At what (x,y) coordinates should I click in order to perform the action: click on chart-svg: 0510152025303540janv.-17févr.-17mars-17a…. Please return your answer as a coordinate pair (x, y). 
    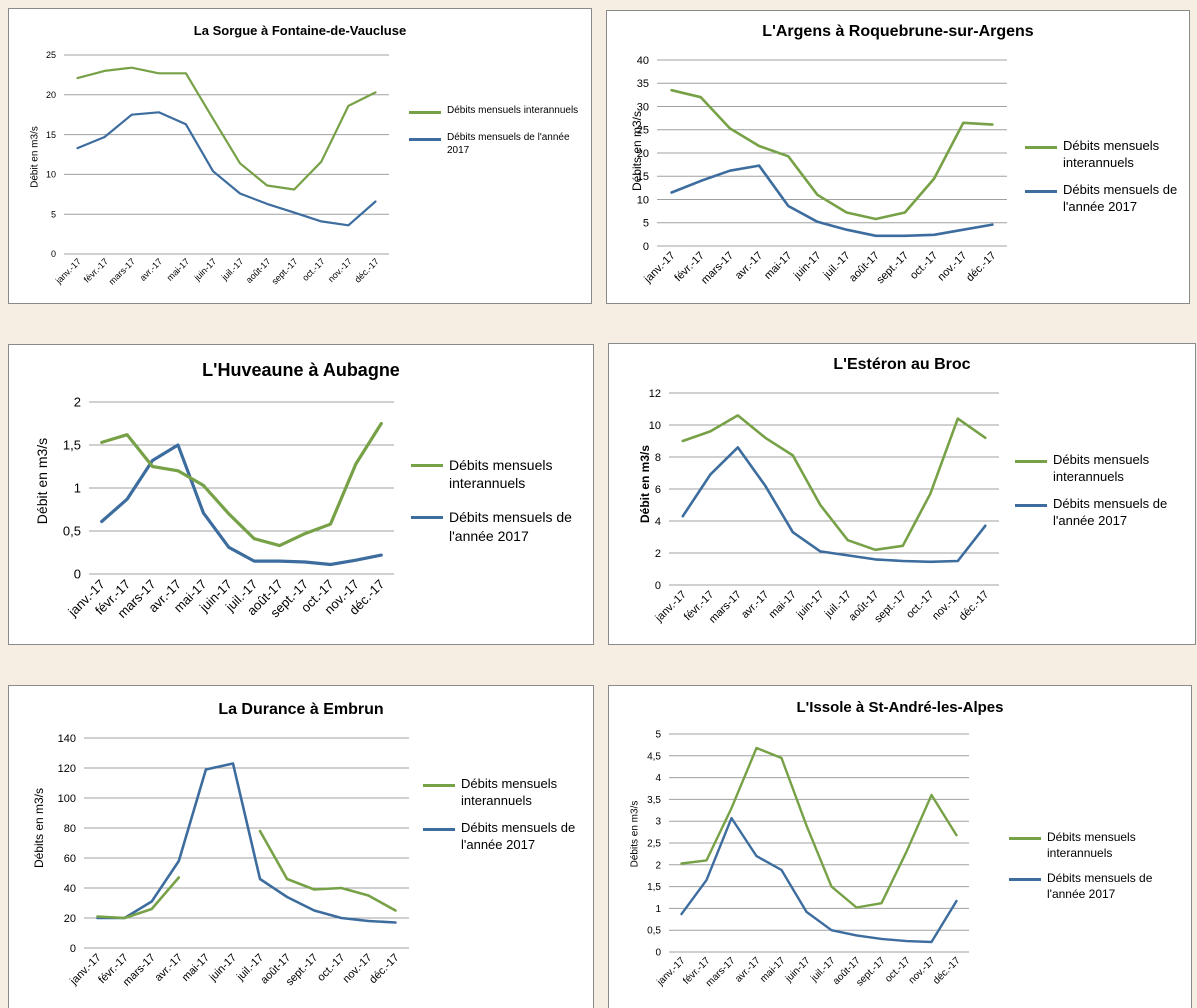
    Looking at the image, I should click on (822, 171).